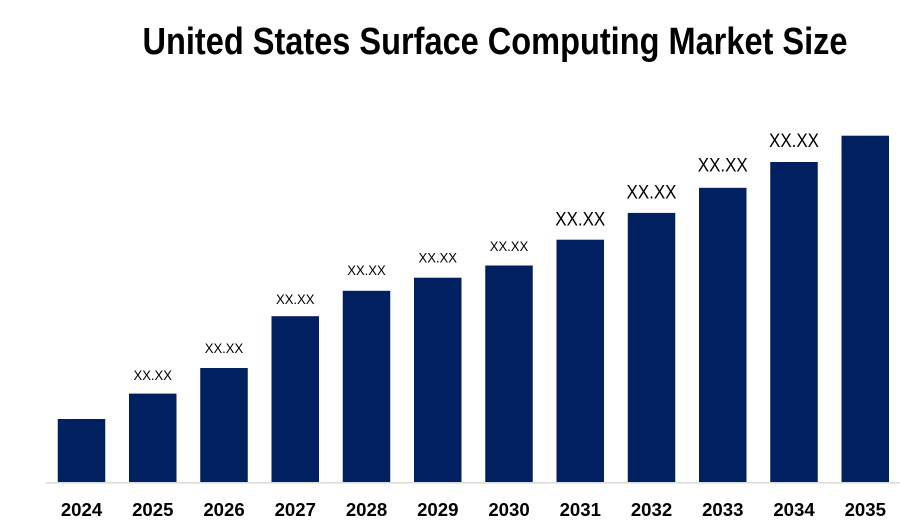 This screenshot has width=900, height=530. I want to click on svg-text: 2030, so click(508, 509).